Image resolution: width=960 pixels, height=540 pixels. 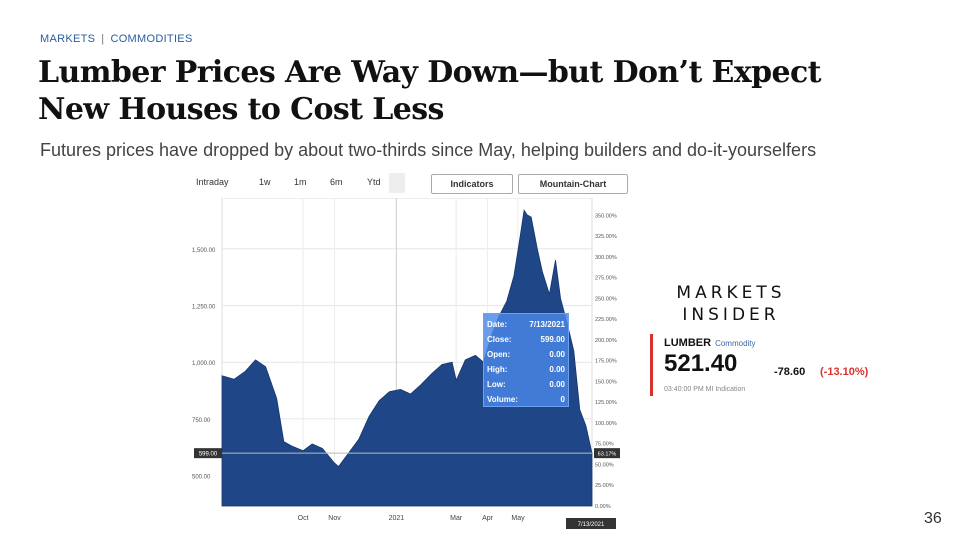 I want to click on pct-tick-label: 125.00%, so click(x=606, y=403).